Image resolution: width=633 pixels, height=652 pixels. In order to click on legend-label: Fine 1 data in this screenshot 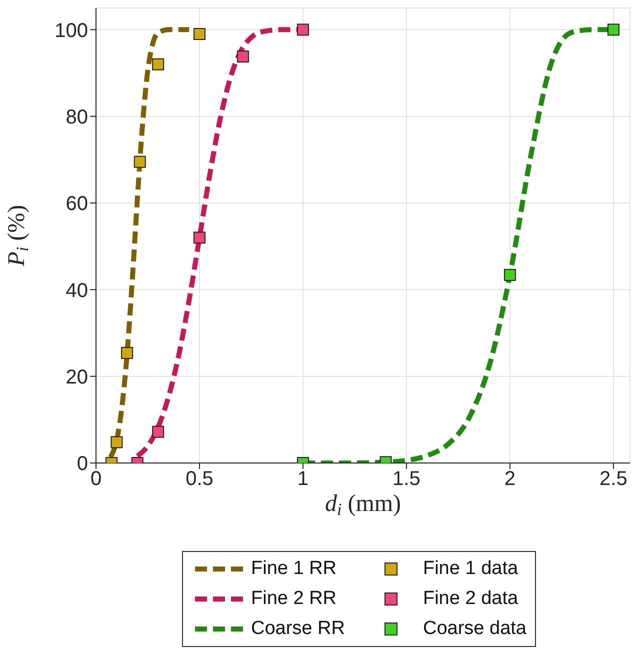, I will do `click(470, 569)`.